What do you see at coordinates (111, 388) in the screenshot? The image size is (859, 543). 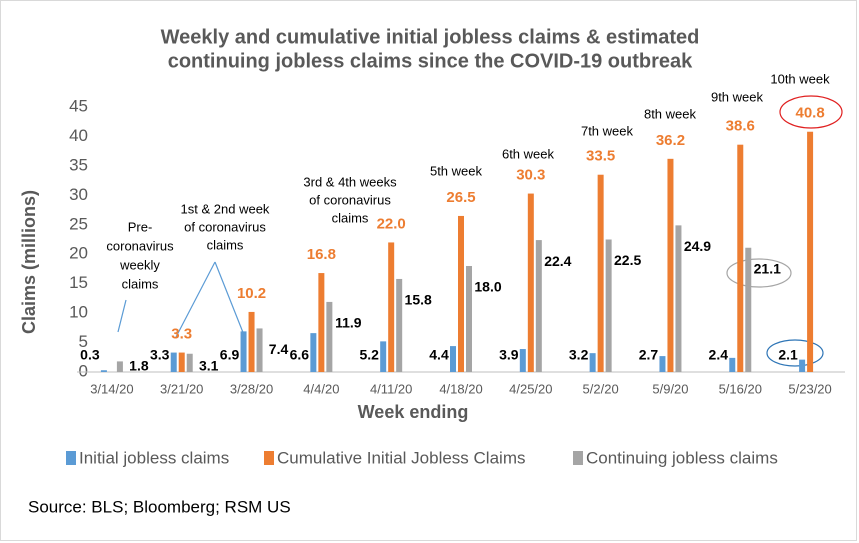 I see `x-tick-label: 3/14/20` at bounding box center [111, 388].